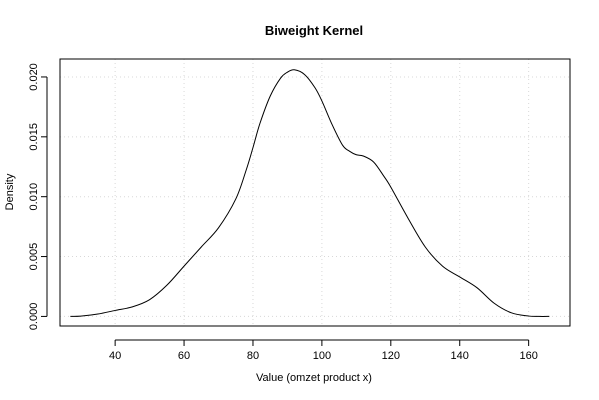 This screenshot has width=599, height=400. Describe the element at coordinates (314, 378) in the screenshot. I see `x-axis-label: Value (omzet product x)` at that location.